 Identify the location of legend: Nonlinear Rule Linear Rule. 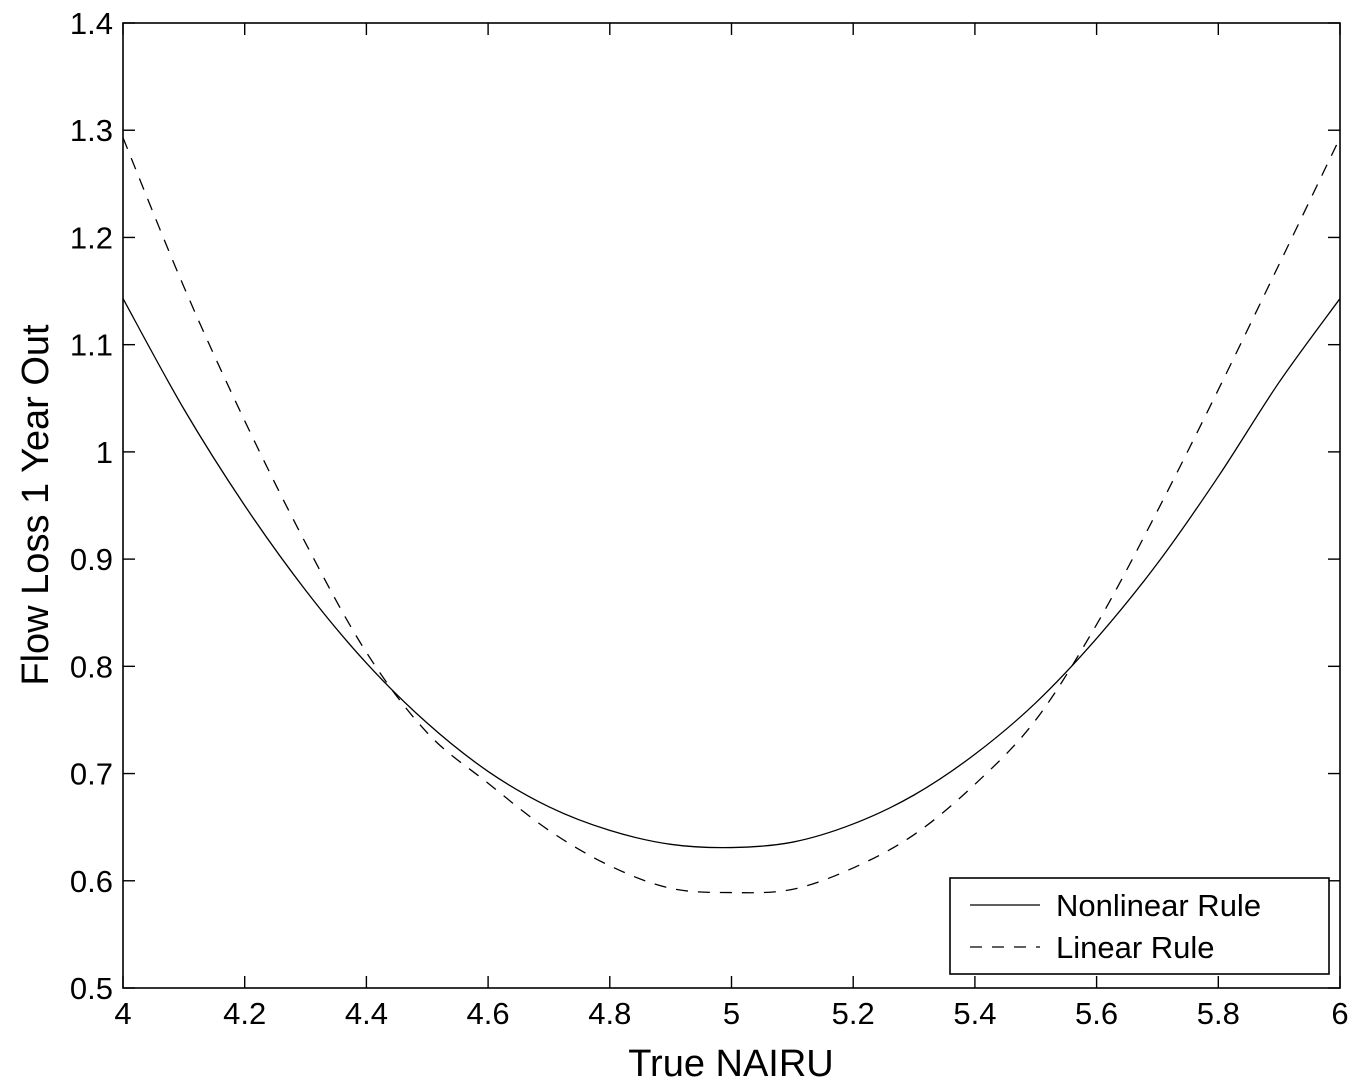
(1139, 926).